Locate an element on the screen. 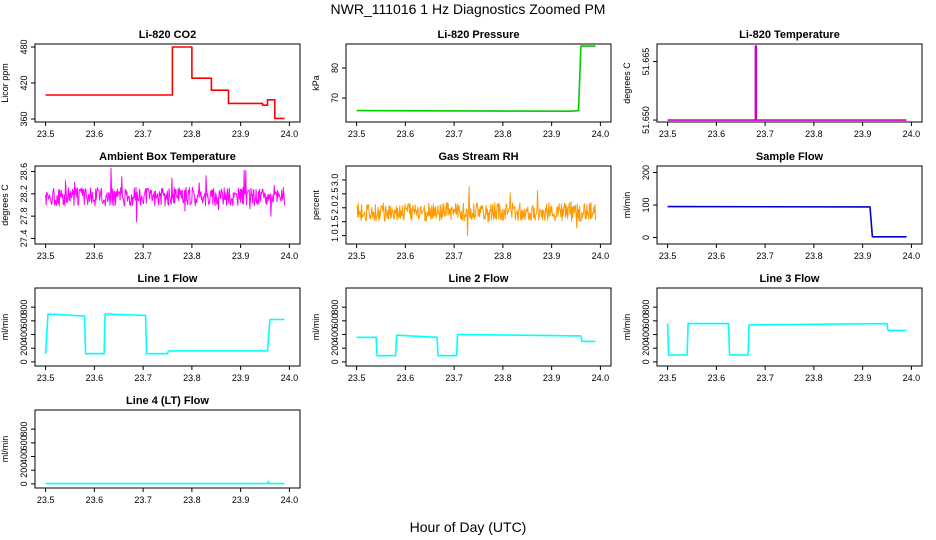 This screenshot has height=540, width=936. chart-title: Li-820 Temperature is located at coordinates (789, 35).